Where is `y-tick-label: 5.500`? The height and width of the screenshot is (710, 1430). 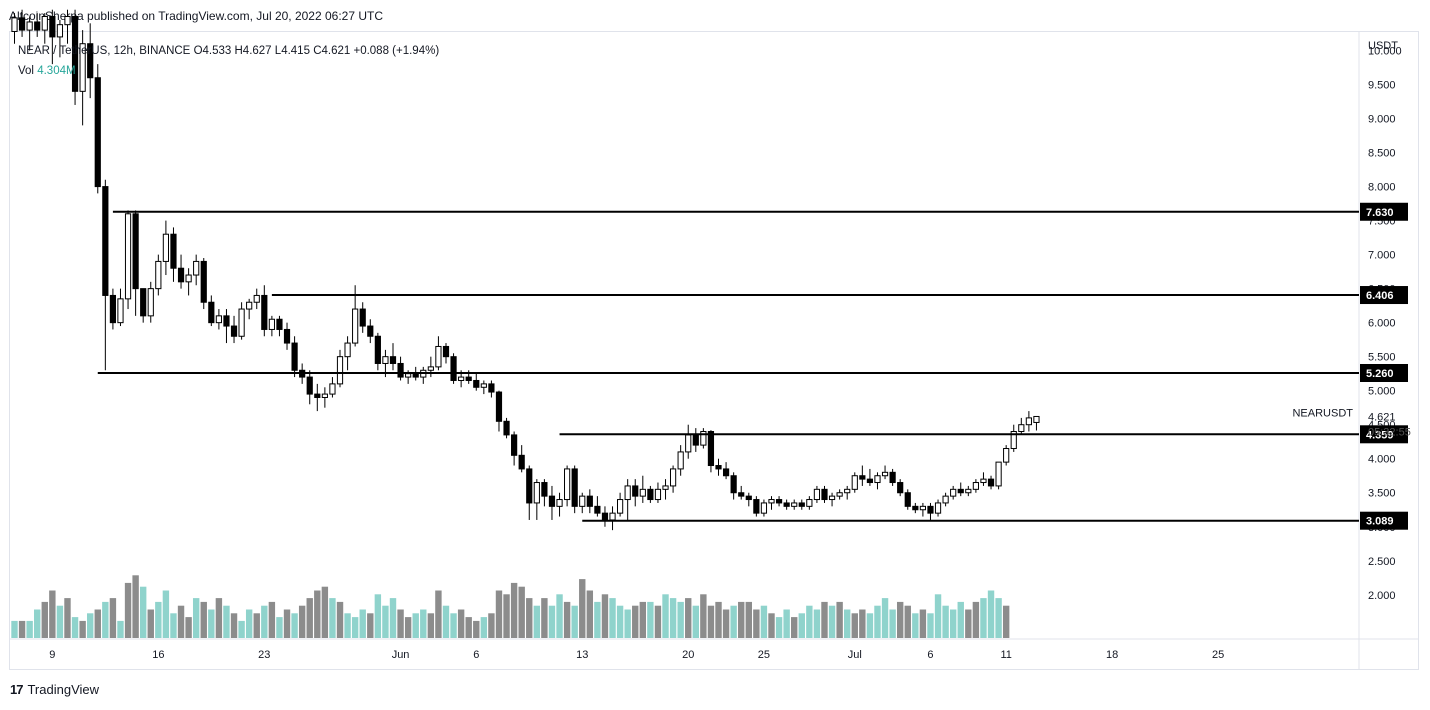
y-tick-label: 5.500 is located at coordinates (1382, 358).